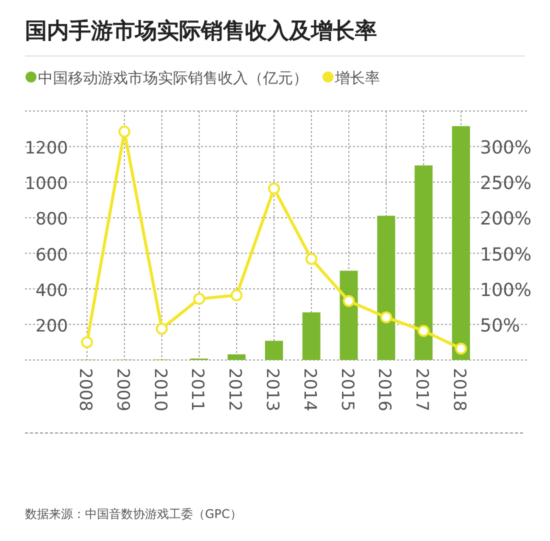  Describe the element at coordinates (85, 390) in the screenshot. I see `x-tick-label: 2008` at that location.